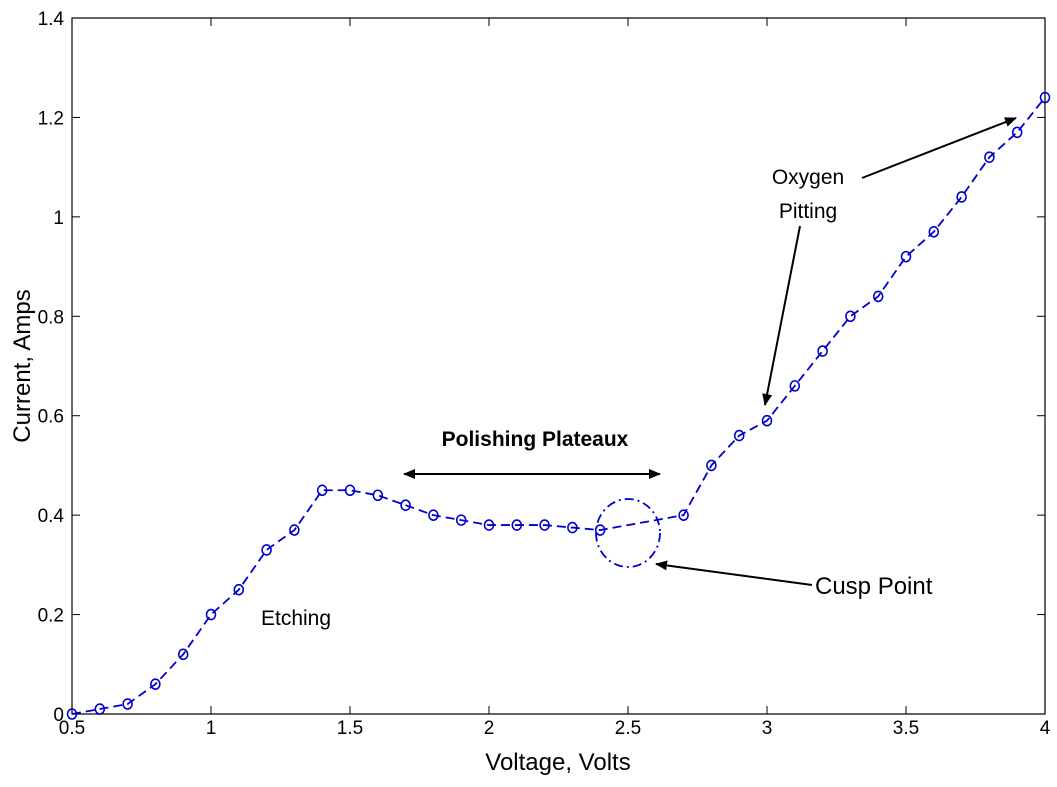  I want to click on y-tick-label: 0.2, so click(51, 616).